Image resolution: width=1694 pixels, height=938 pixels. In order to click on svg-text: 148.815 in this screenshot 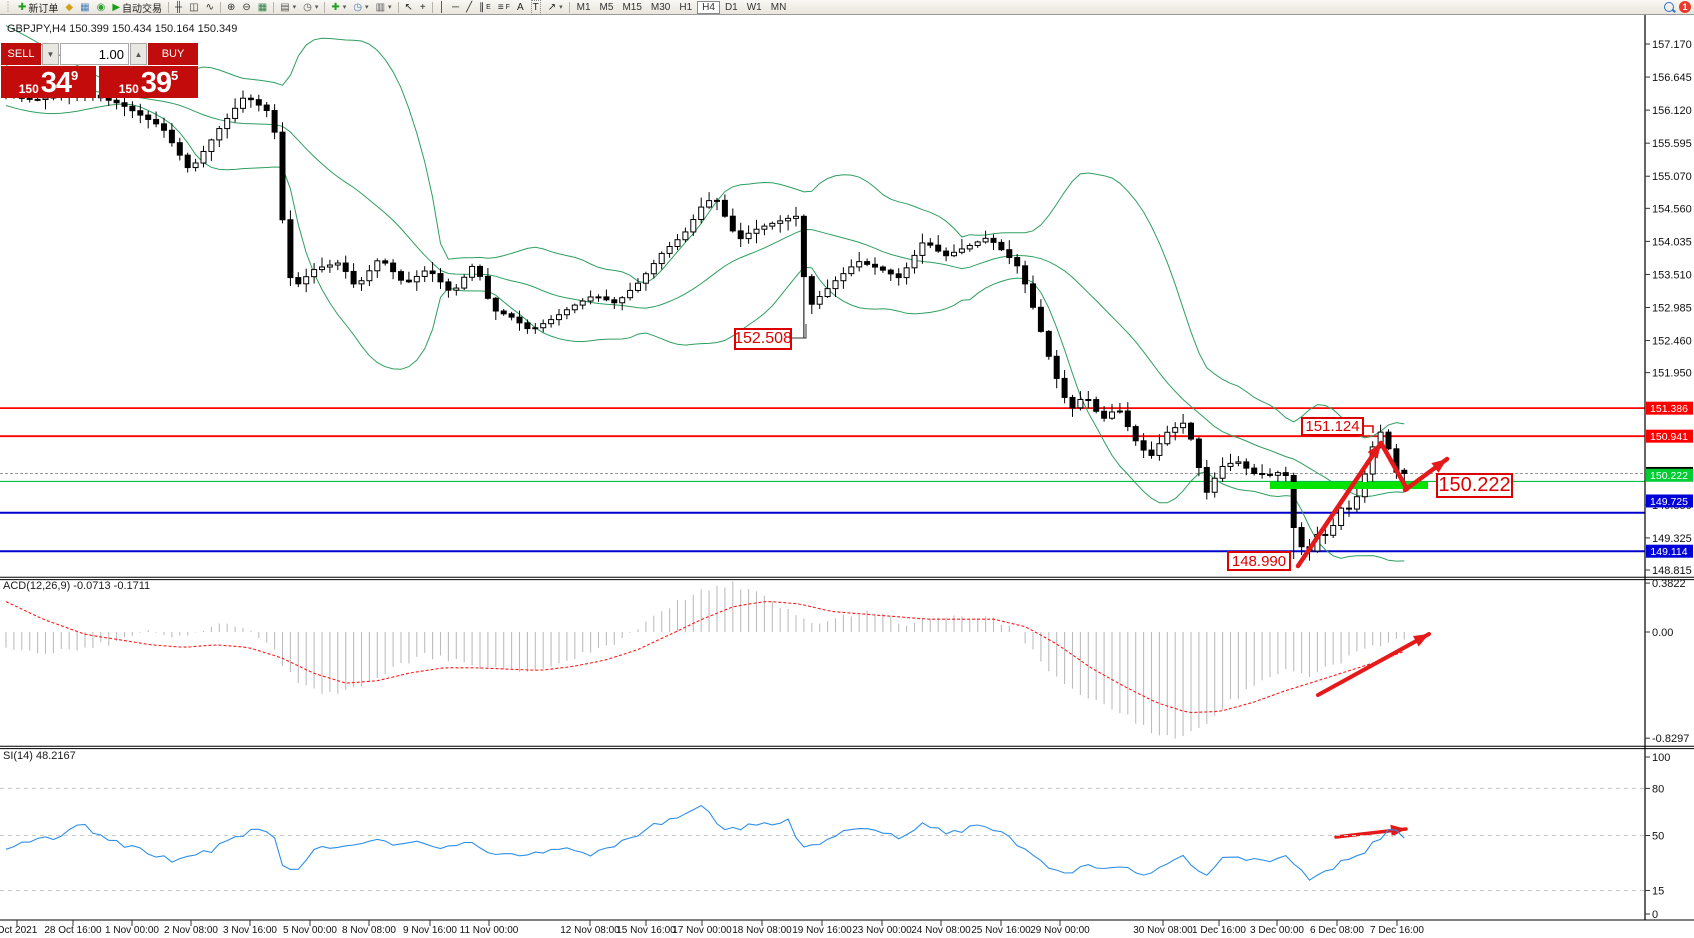, I will do `click(1672, 571)`.